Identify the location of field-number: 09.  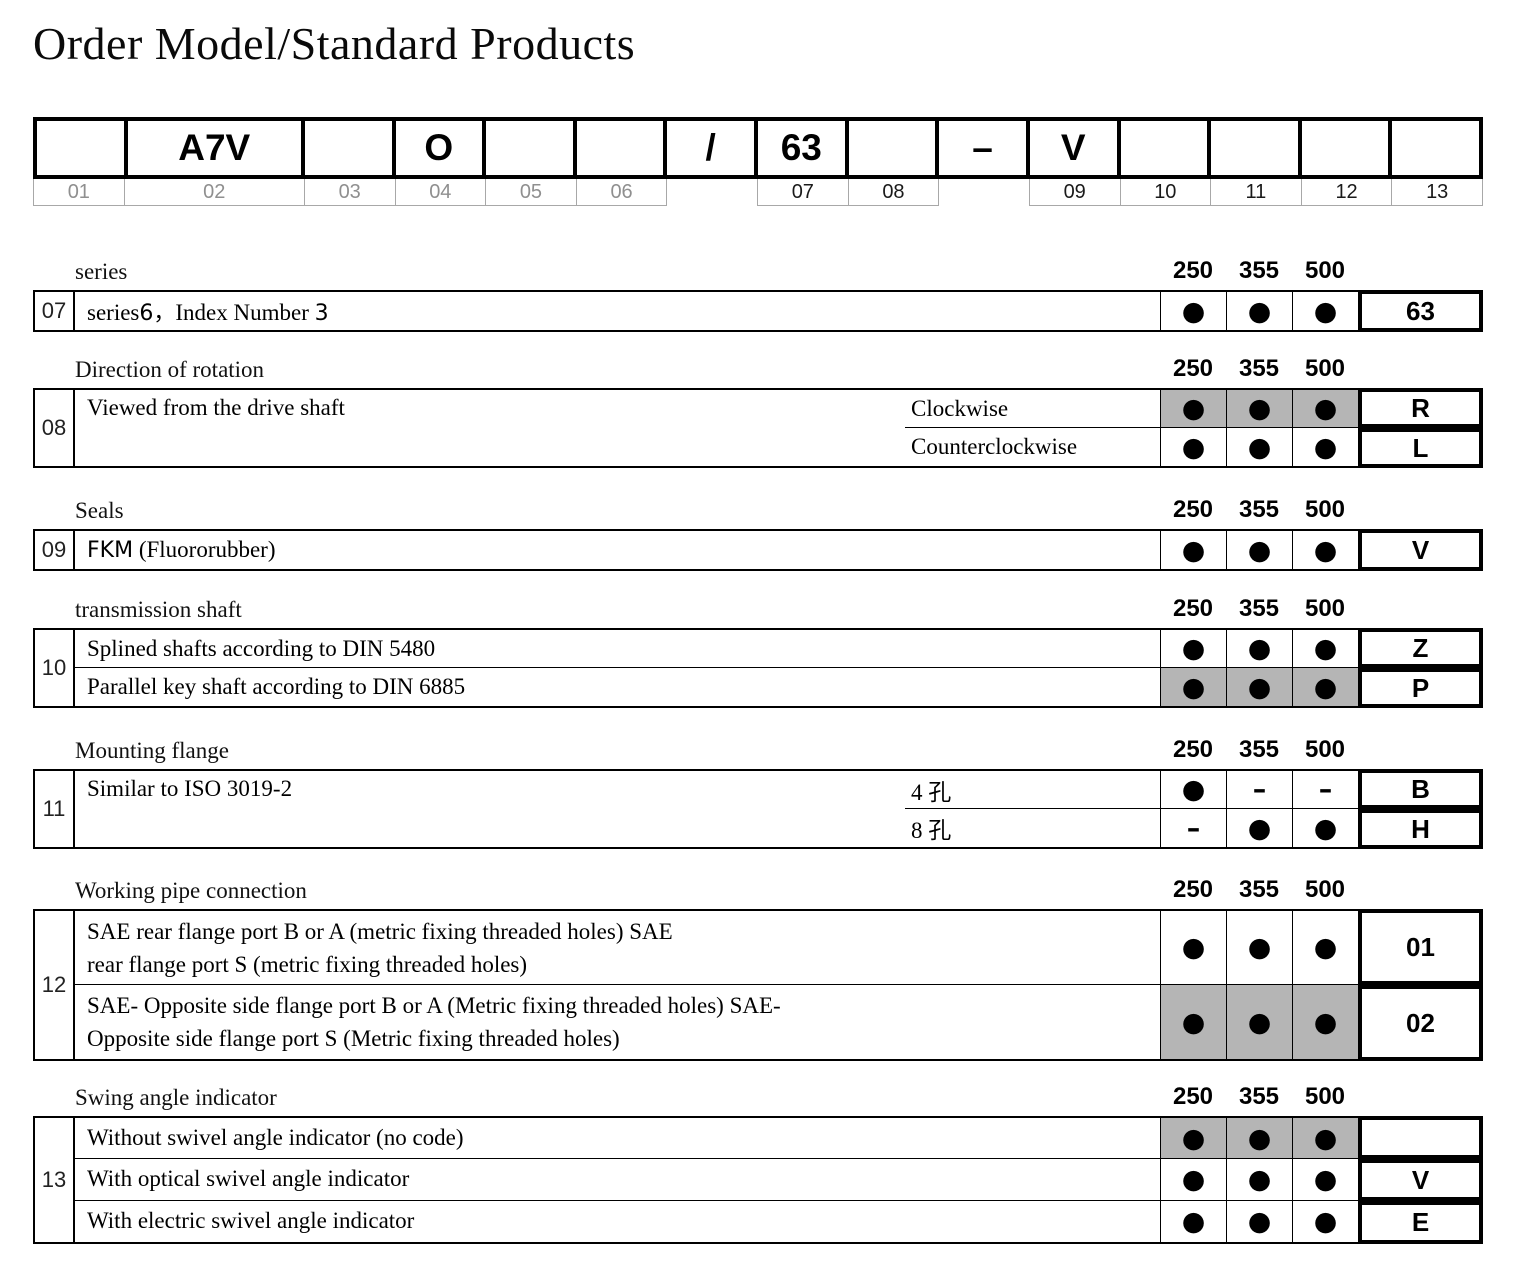
(1074, 192).